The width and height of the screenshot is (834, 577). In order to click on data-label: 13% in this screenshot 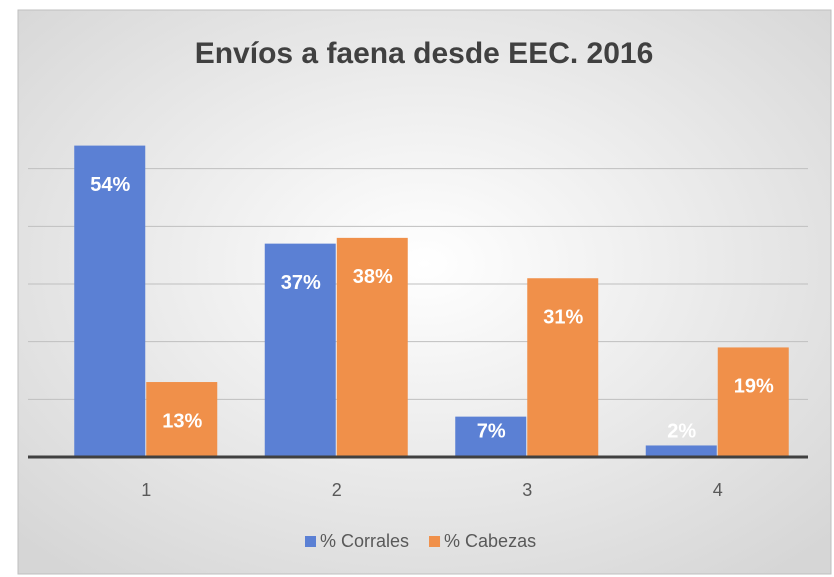, I will do `click(182, 421)`.